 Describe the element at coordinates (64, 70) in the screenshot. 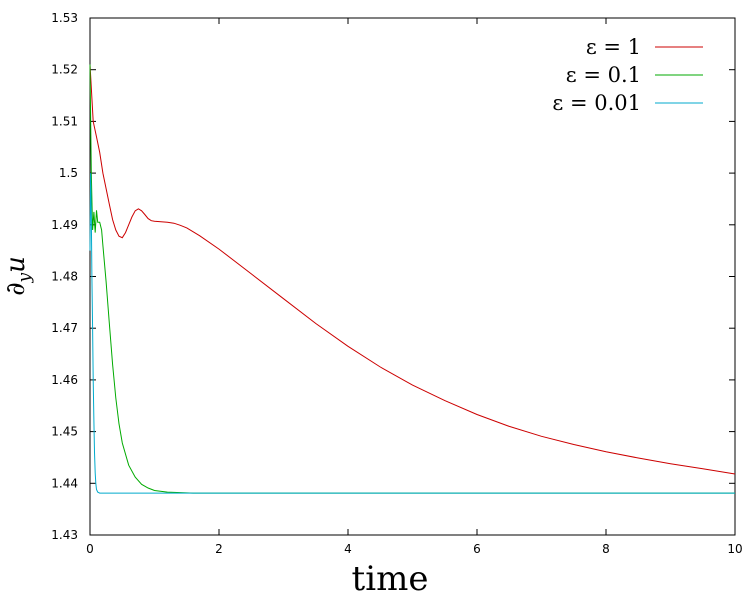

I see `y-tick-label: 1.52` at that location.